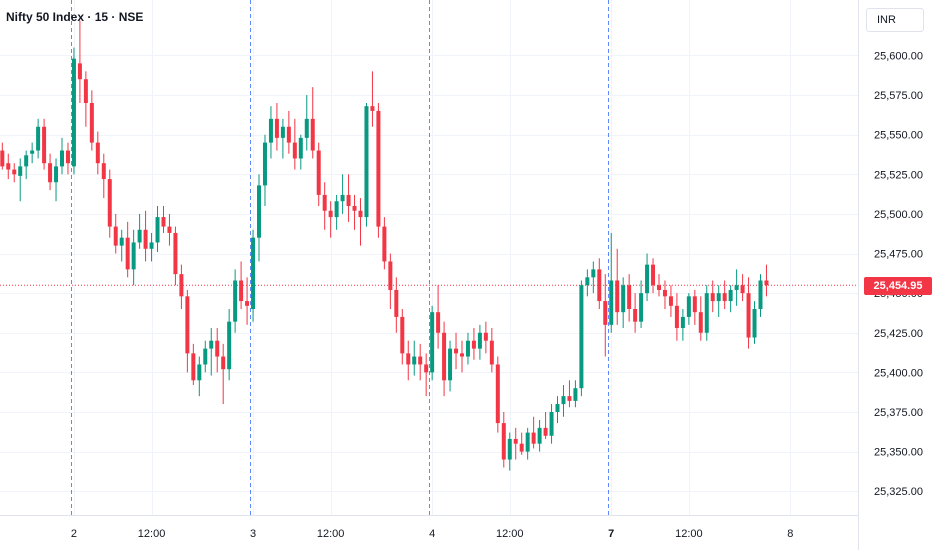  What do you see at coordinates (898, 334) in the screenshot?
I see `y-tick-label: 25,425.00` at bounding box center [898, 334].